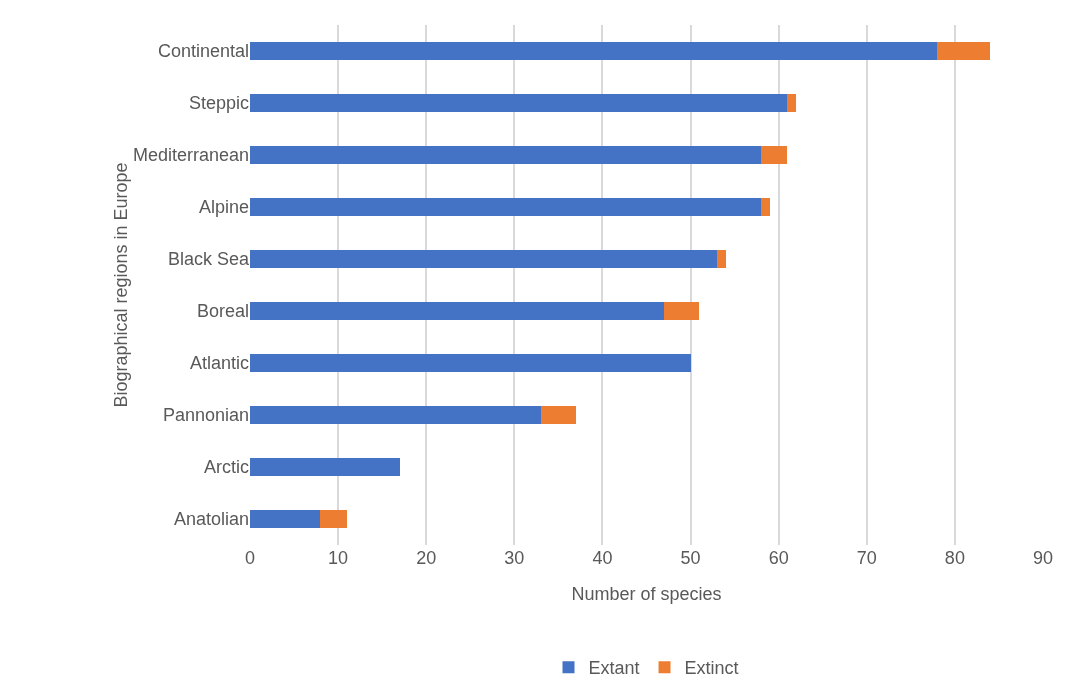 This screenshot has height=698, width=1073. Describe the element at coordinates (338, 558) in the screenshot. I see `x-tick-label: 10` at that location.